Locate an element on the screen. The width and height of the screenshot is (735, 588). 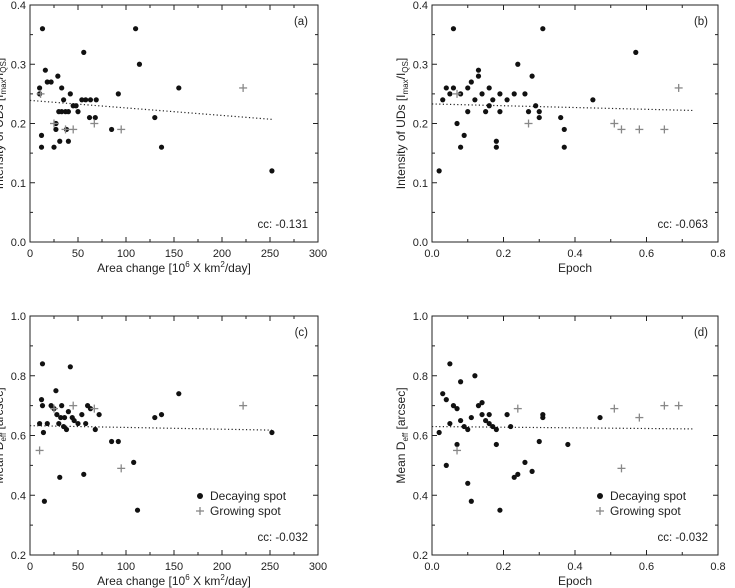
x-tick-label: 300 is located at coordinates (318, 567).